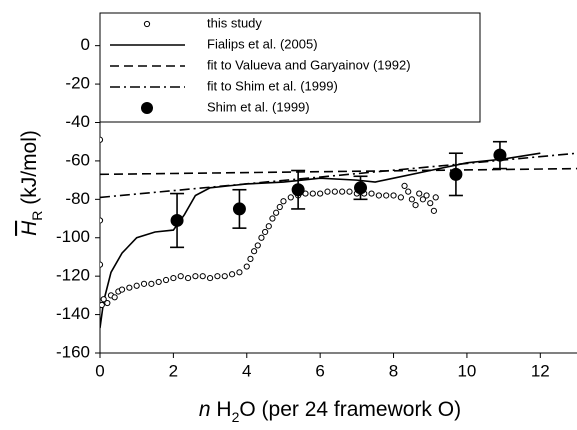  I want to click on x-tick-label: 6, so click(319, 370).